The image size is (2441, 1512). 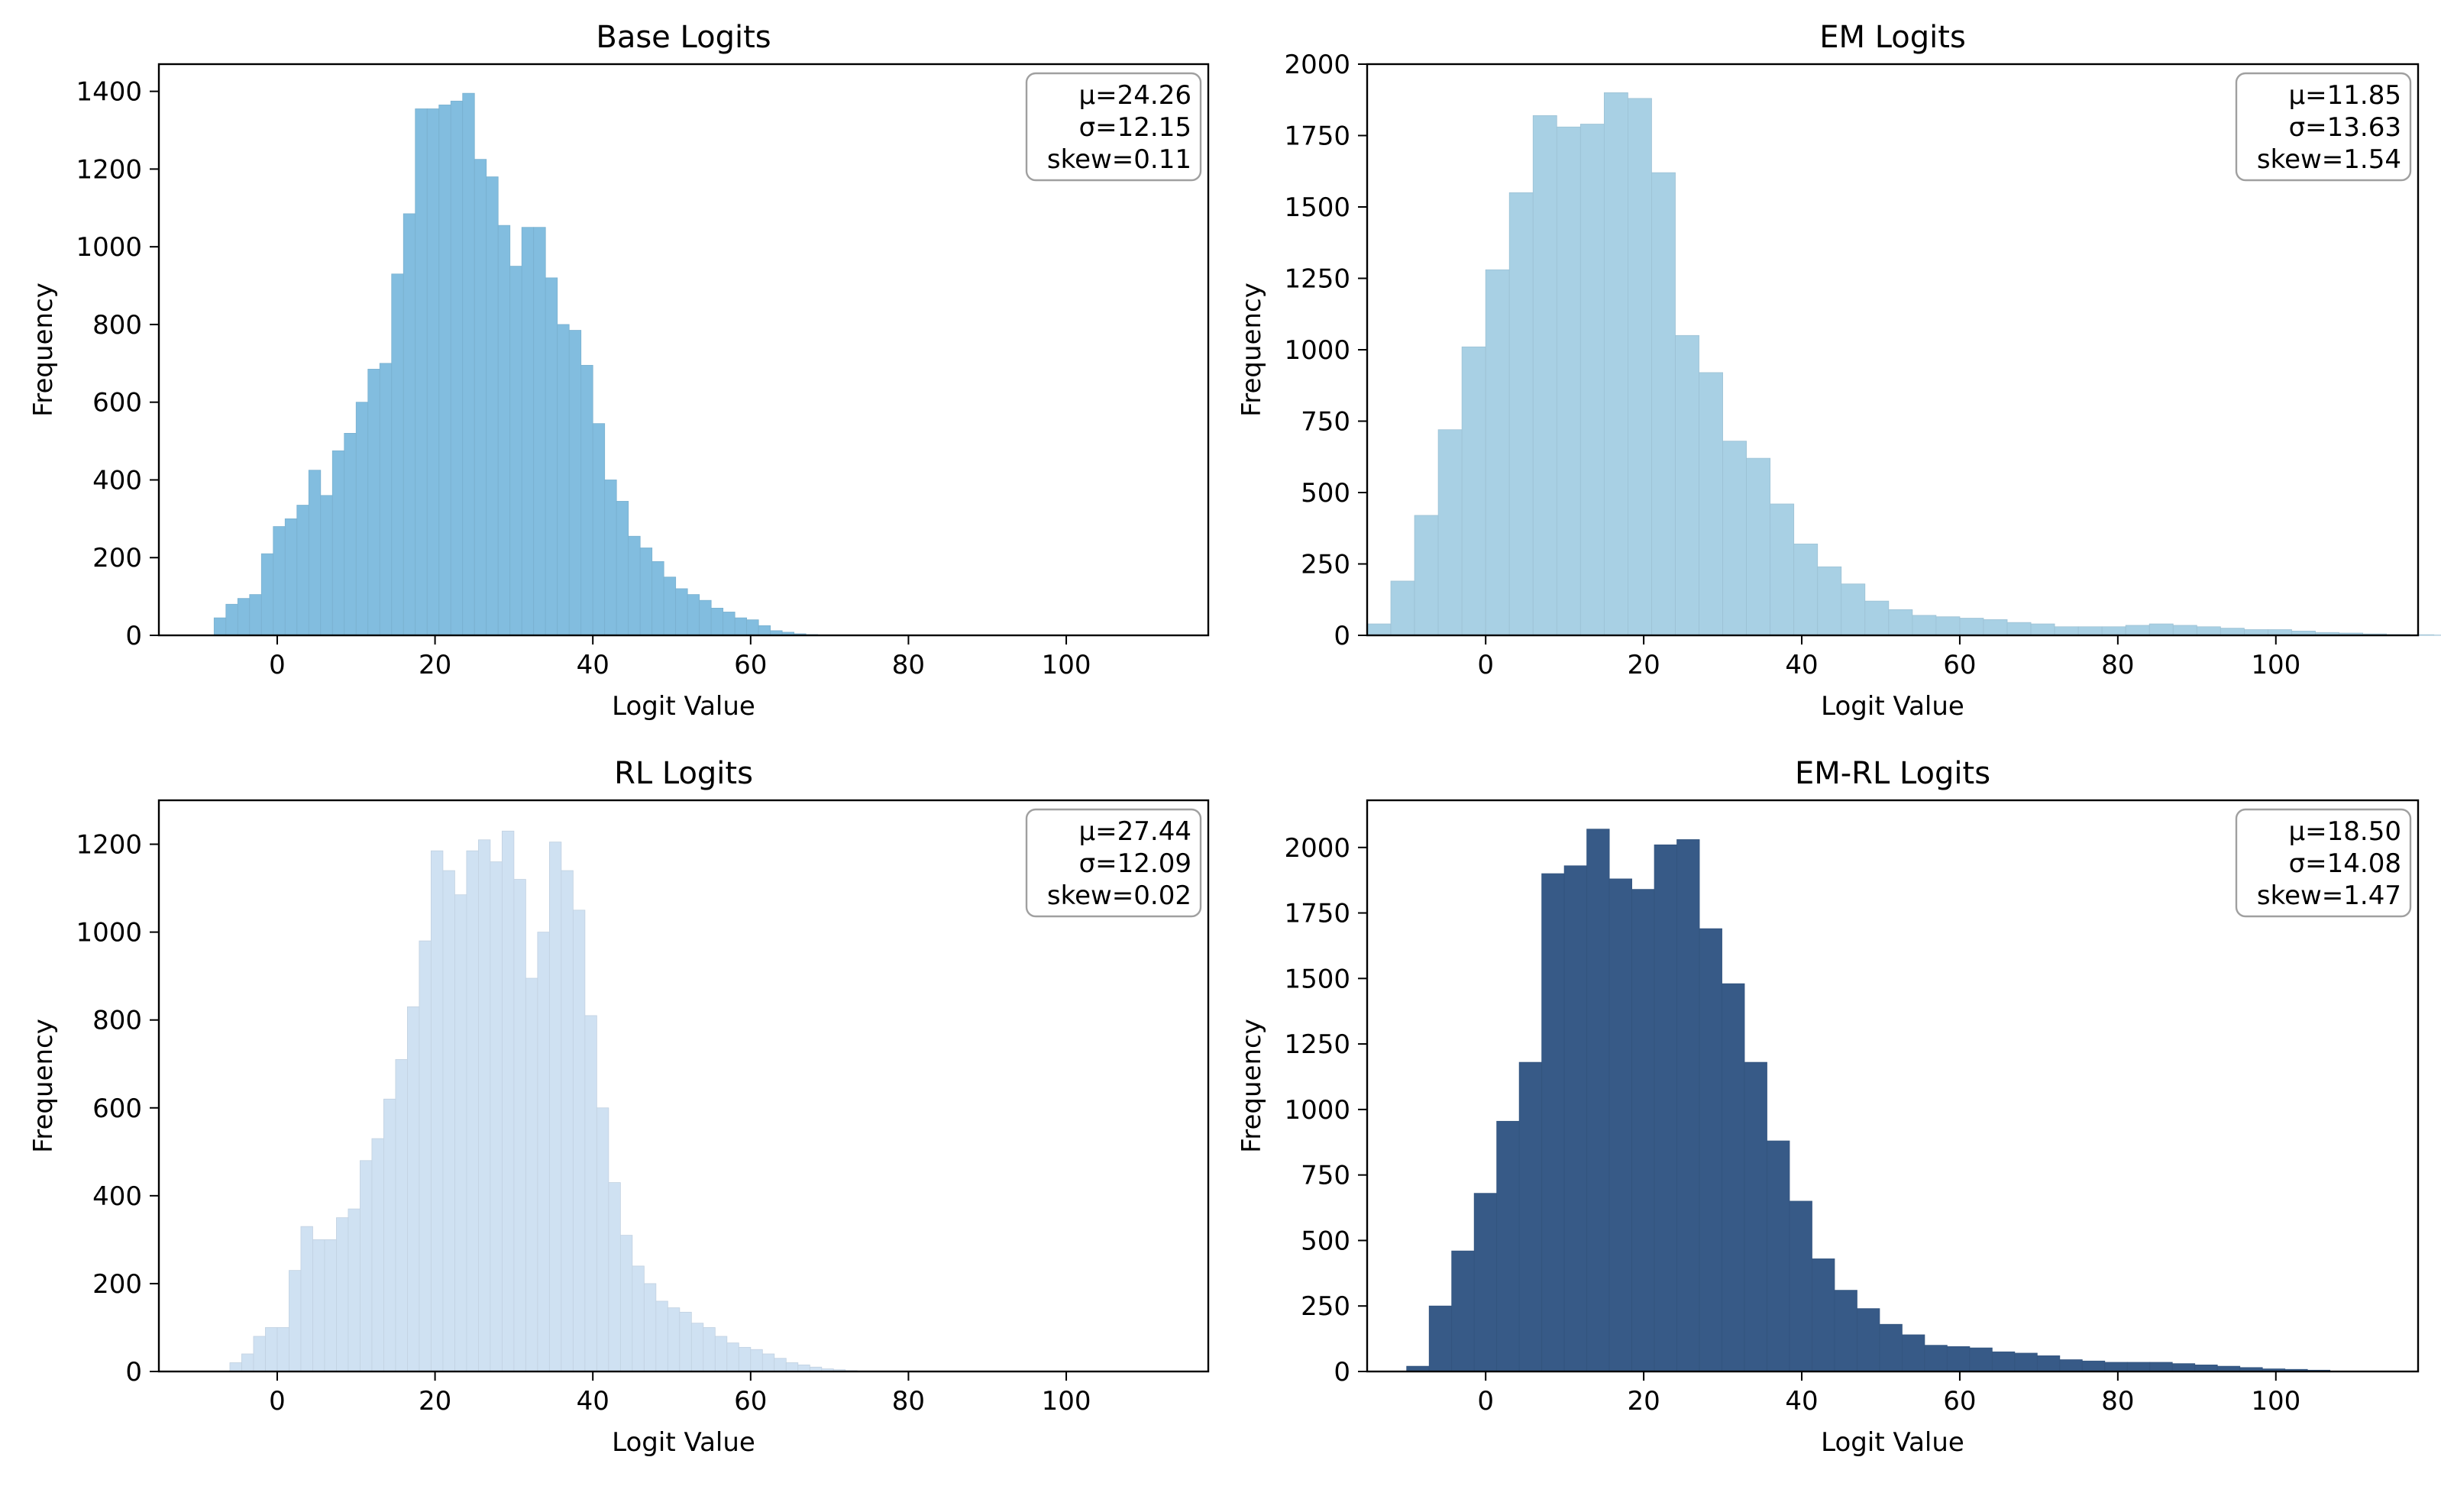 What do you see at coordinates (1485, 1401) in the screenshot?
I see `x-tick-label: 0` at bounding box center [1485, 1401].